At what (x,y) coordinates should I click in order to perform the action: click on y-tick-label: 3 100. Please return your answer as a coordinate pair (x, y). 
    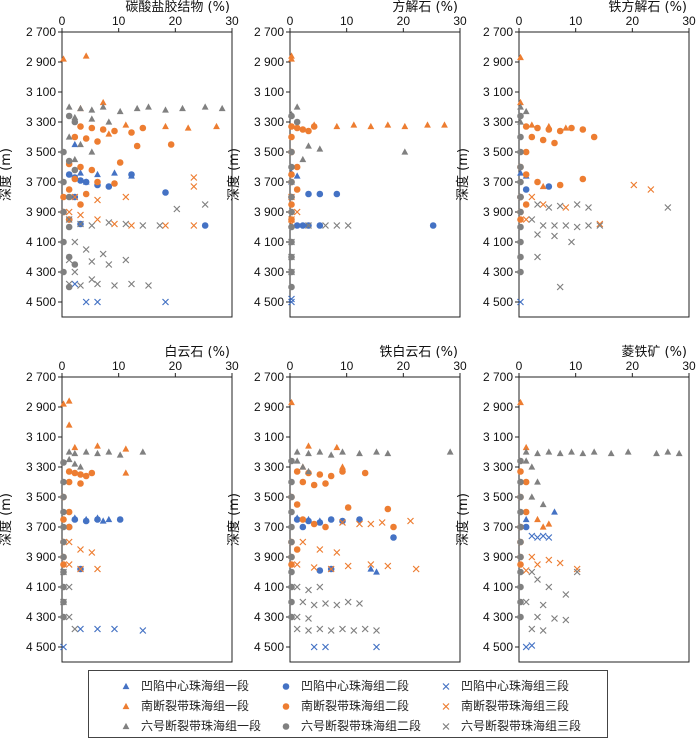
    Looking at the image, I should click on (498, 437).